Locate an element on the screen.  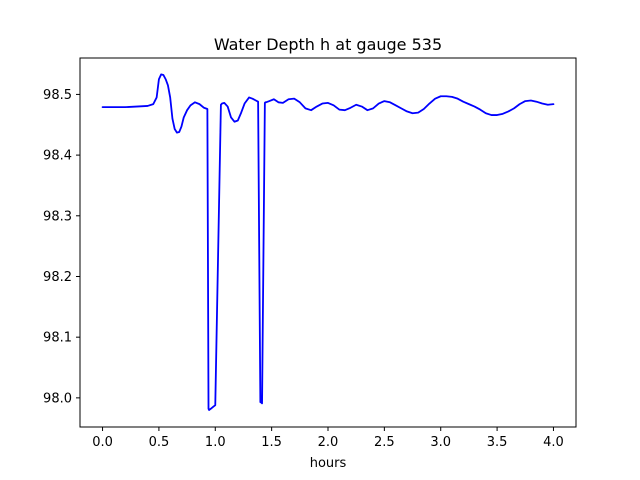
y-axis: 98.0 98.1 98.2 98.3 98.4 98.5 is located at coordinates (61, 247).